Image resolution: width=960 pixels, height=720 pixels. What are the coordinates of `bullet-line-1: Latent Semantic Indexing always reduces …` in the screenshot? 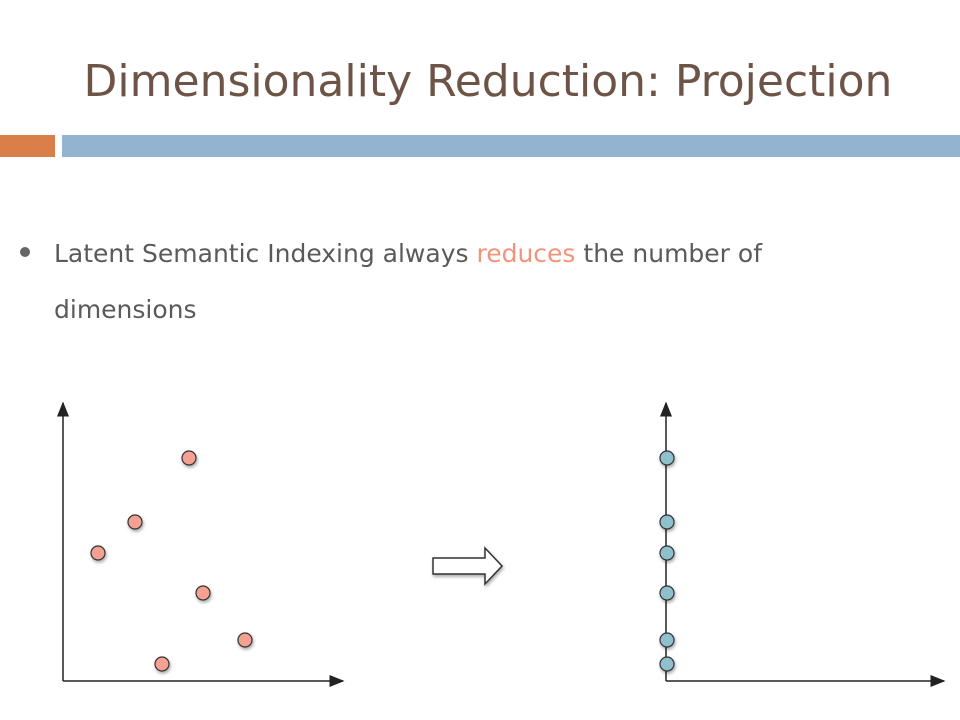 It's located at (408, 253).